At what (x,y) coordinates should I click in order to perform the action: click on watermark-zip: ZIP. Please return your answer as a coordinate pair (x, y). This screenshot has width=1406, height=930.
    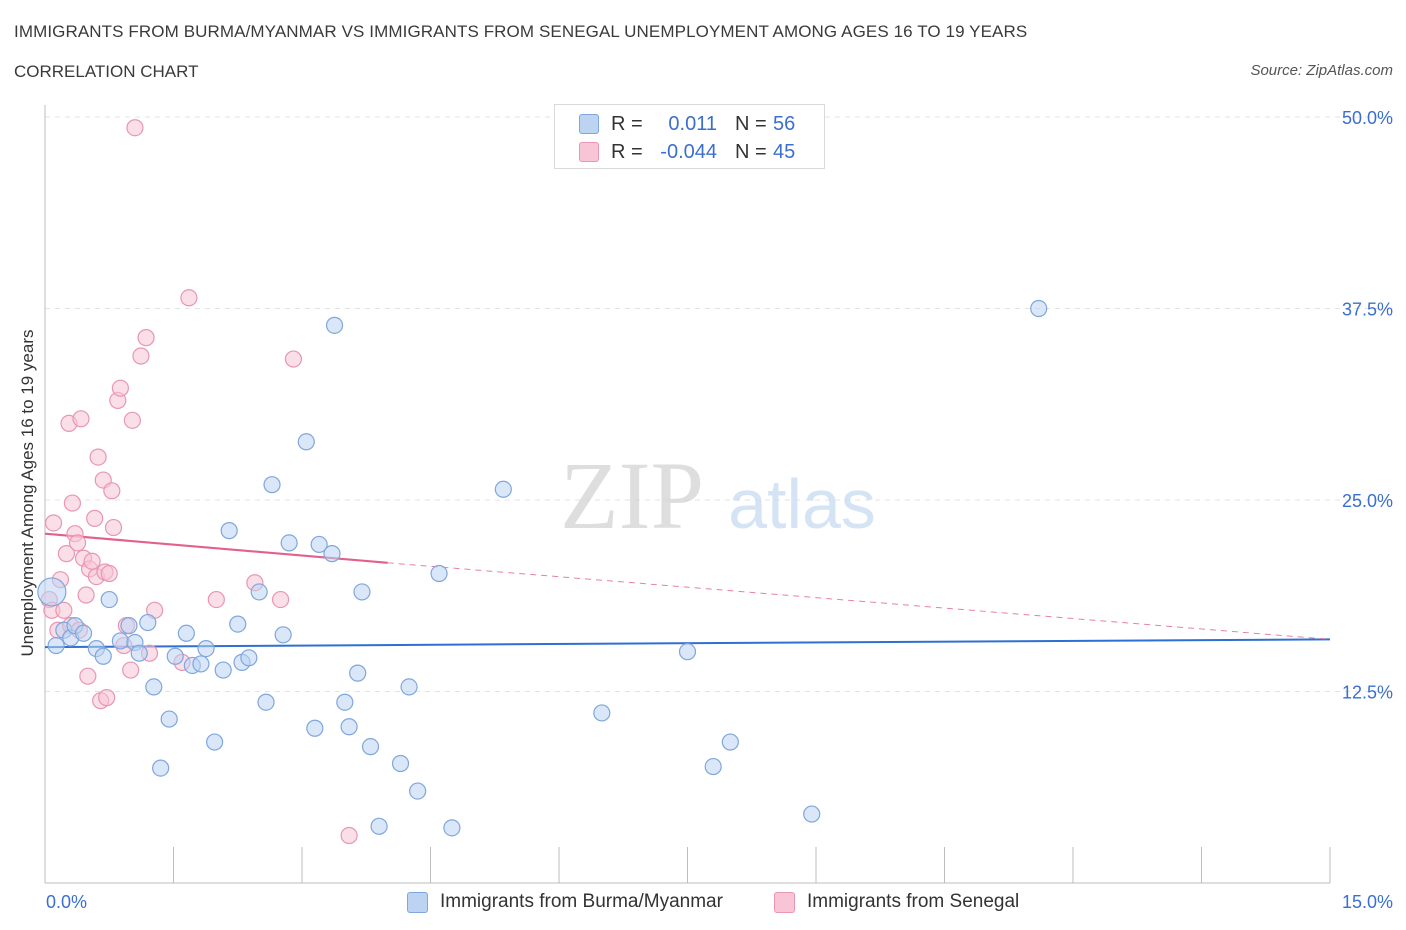
    Looking at the image, I should click on (632, 495).